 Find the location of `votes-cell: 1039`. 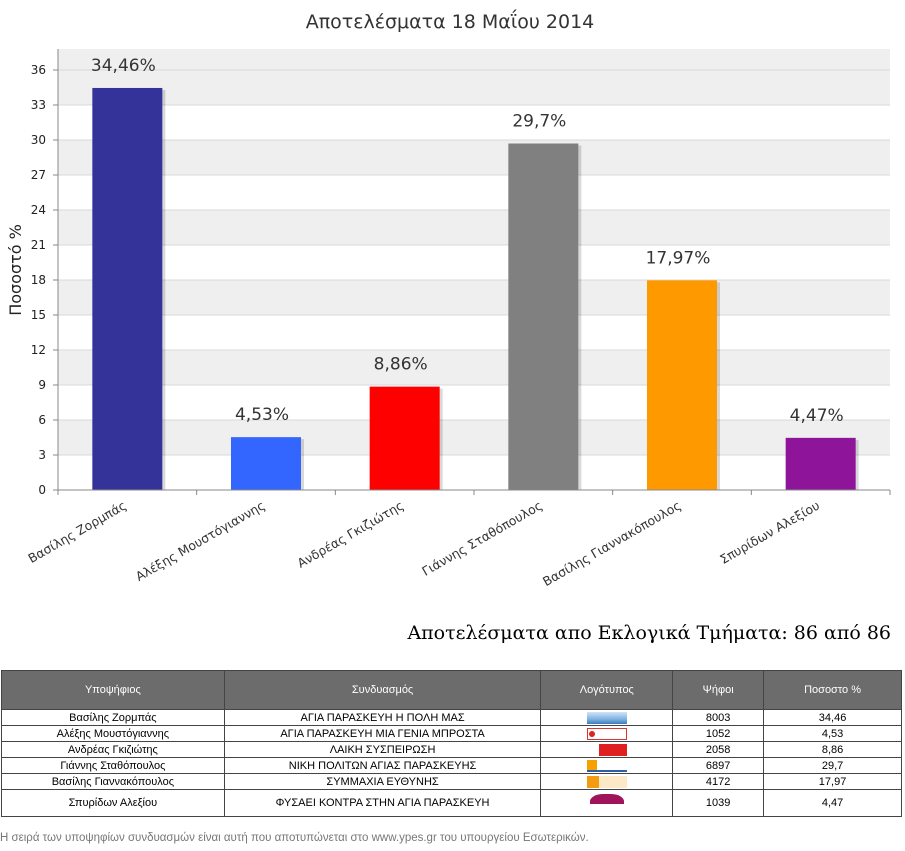

votes-cell: 1039 is located at coordinates (718, 803).